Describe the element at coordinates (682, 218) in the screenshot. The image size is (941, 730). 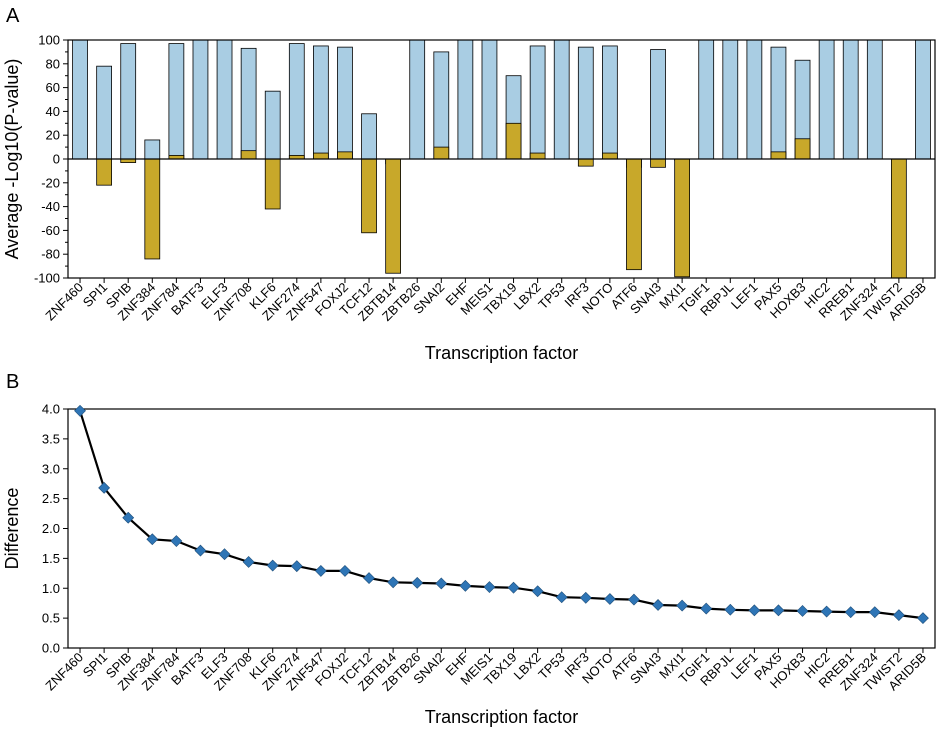
I see `bar-gold-mxi1` at that location.